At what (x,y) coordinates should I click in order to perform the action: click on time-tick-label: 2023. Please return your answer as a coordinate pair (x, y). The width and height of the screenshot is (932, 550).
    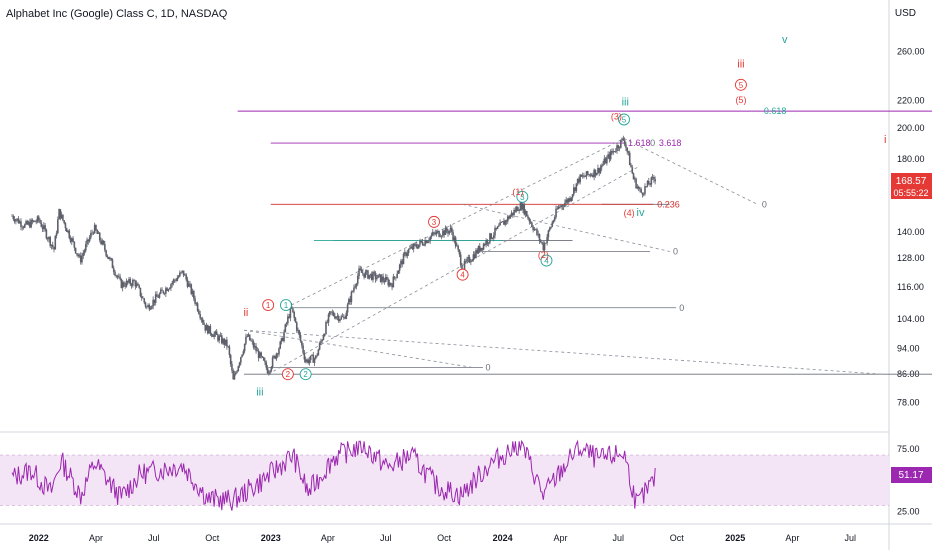
    Looking at the image, I should click on (271, 538).